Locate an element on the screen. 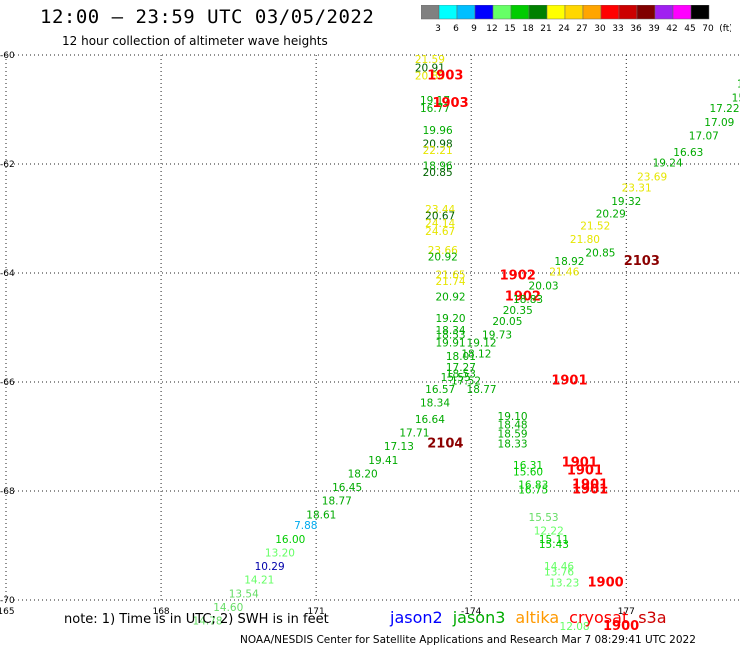 The height and width of the screenshot is (654, 740). wave-height-label: 15.55 is located at coordinates (456, 378).